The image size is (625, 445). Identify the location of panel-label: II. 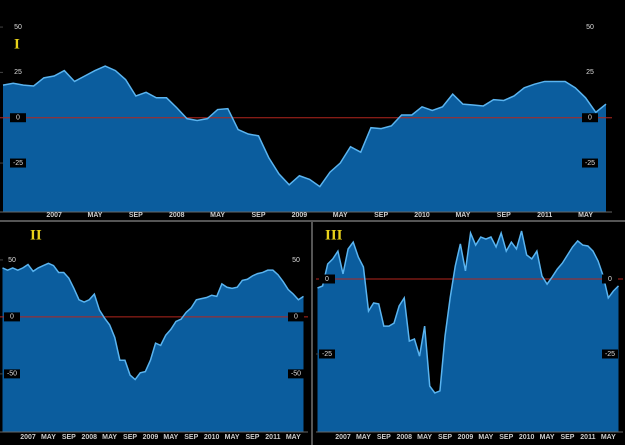
(36, 235).